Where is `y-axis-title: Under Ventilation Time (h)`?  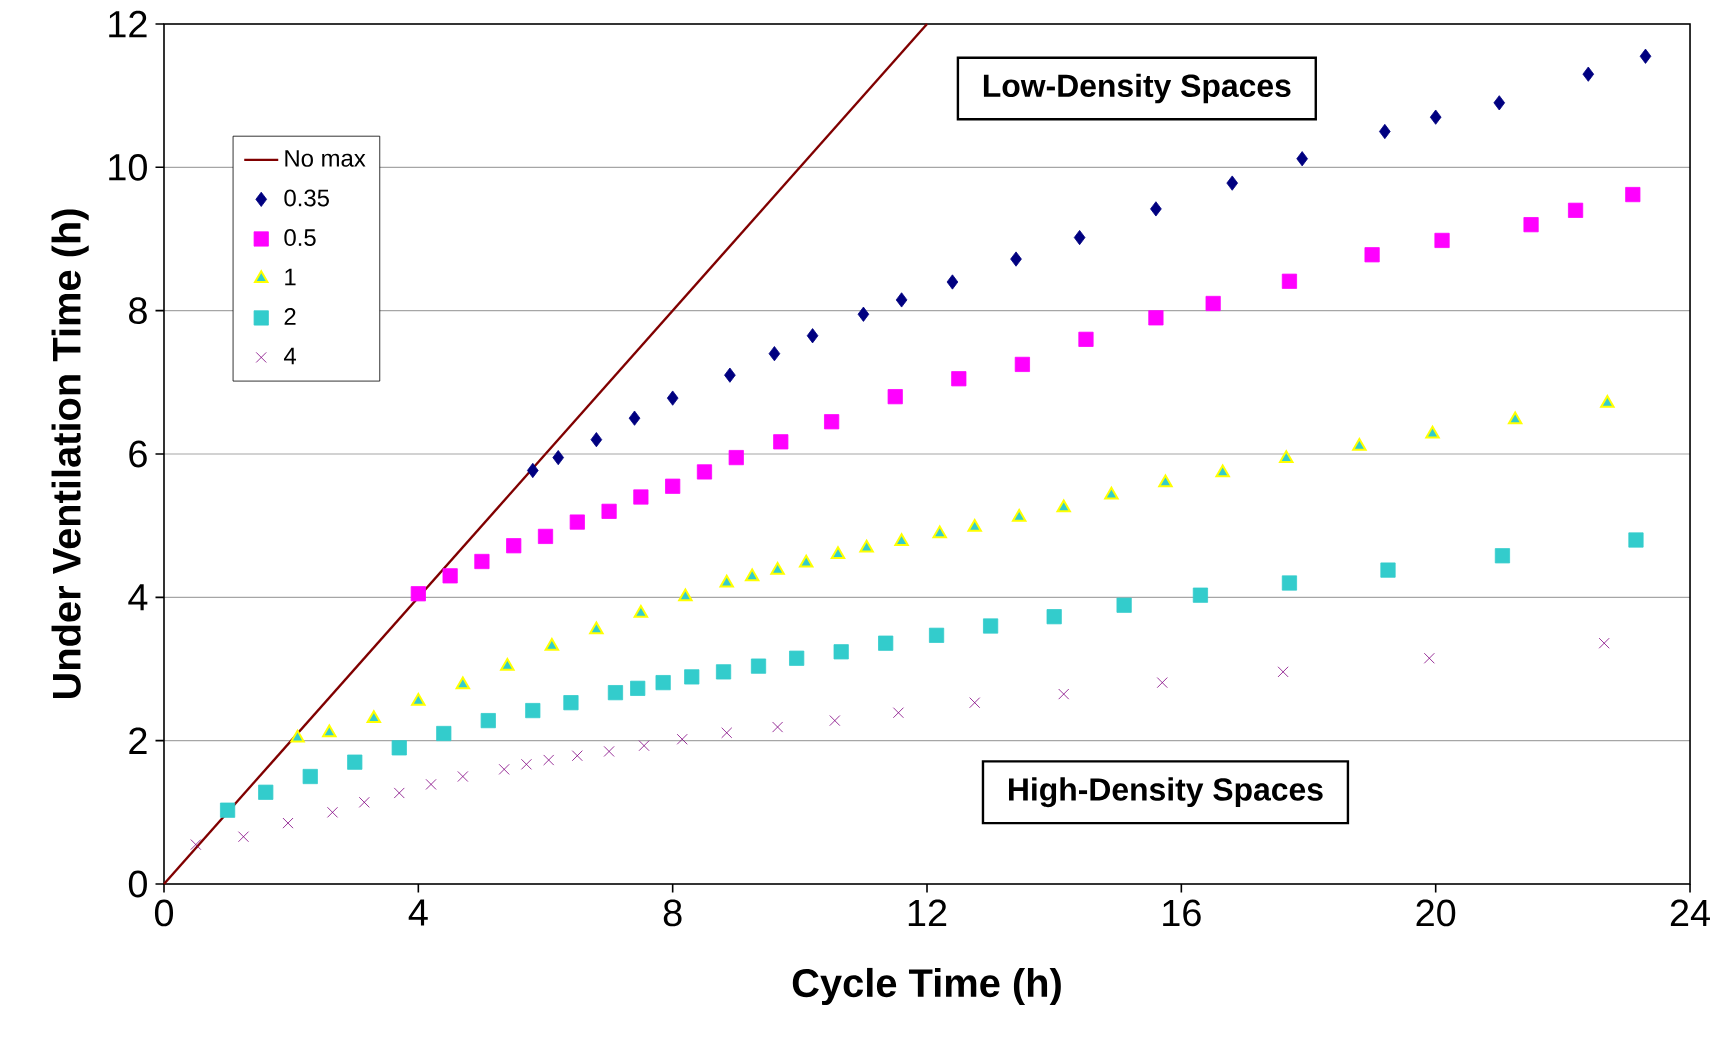
y-axis-title: Under Ventilation Time (h) is located at coordinates (70, 454).